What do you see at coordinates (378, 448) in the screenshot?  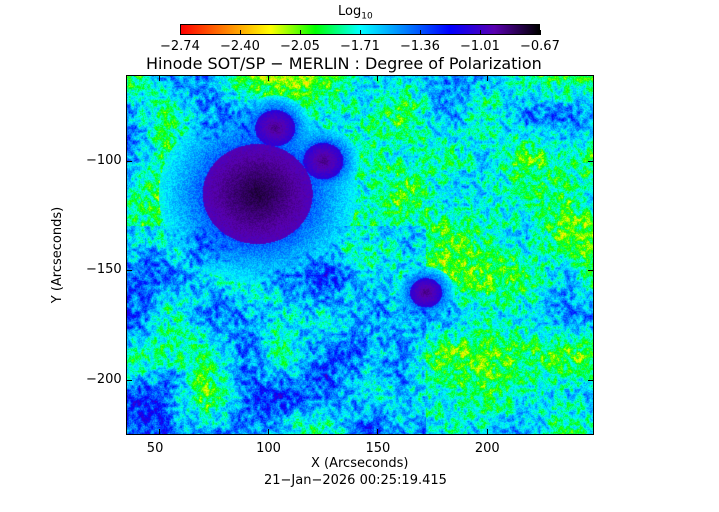 I see `x-tick-label: 150` at bounding box center [378, 448].